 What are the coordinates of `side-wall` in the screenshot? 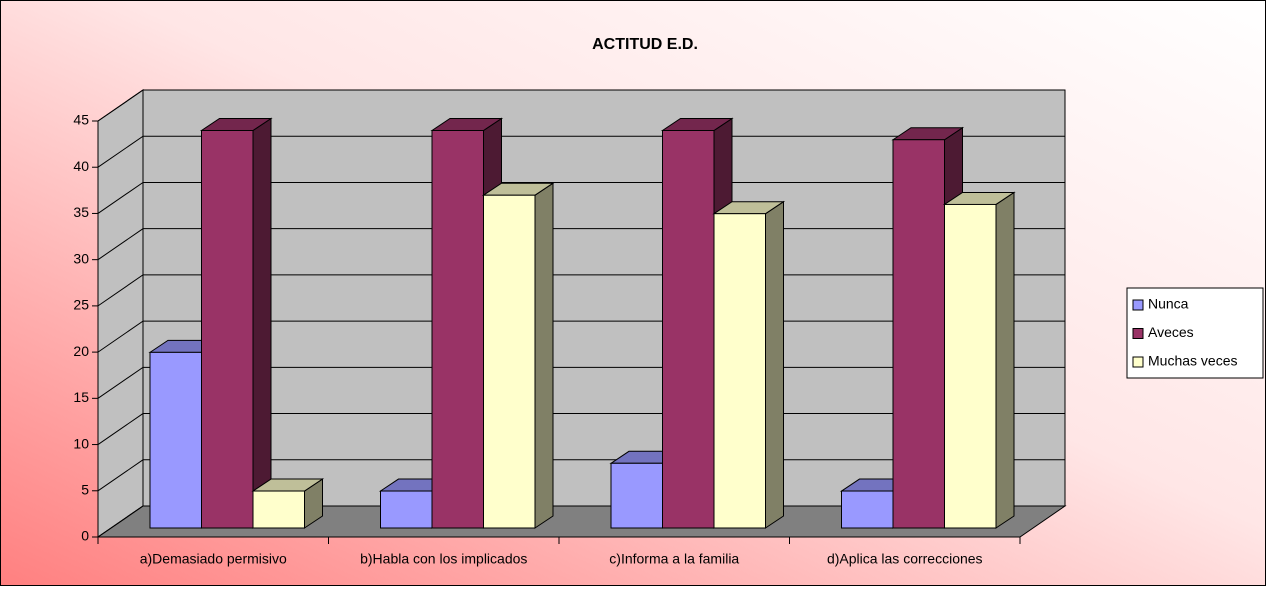 It's located at (120, 313).